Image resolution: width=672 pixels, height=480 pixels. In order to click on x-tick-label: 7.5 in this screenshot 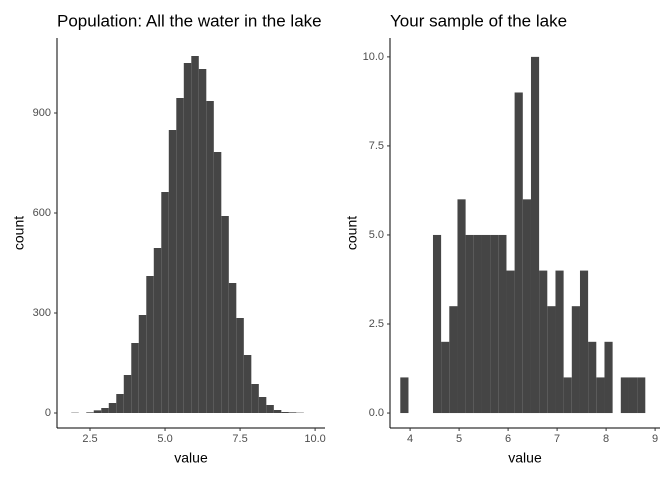, I will do `click(239, 439)`.